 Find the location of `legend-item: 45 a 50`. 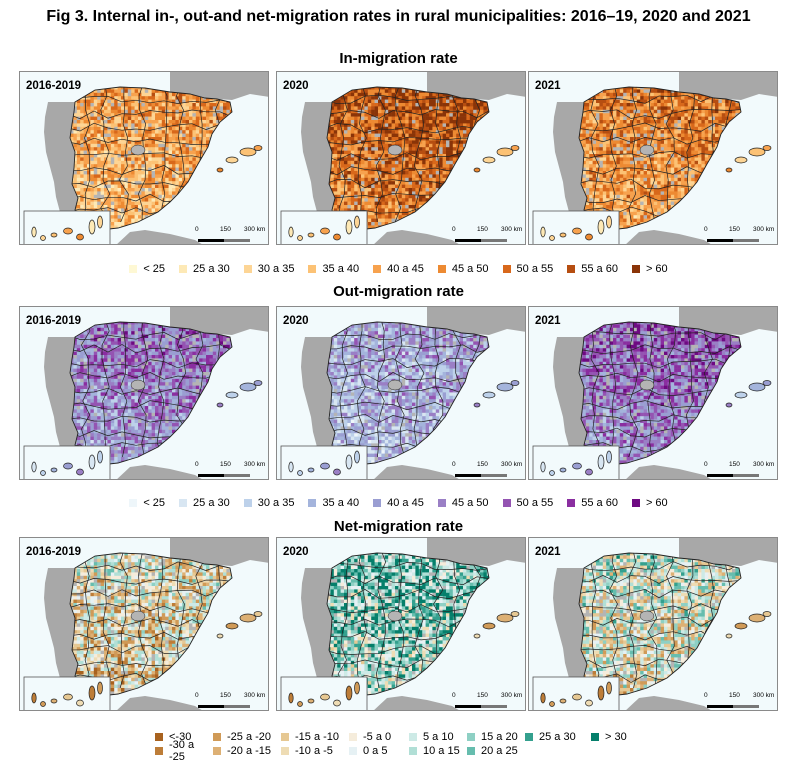

legend-item: 45 a 50 is located at coordinates (463, 503).